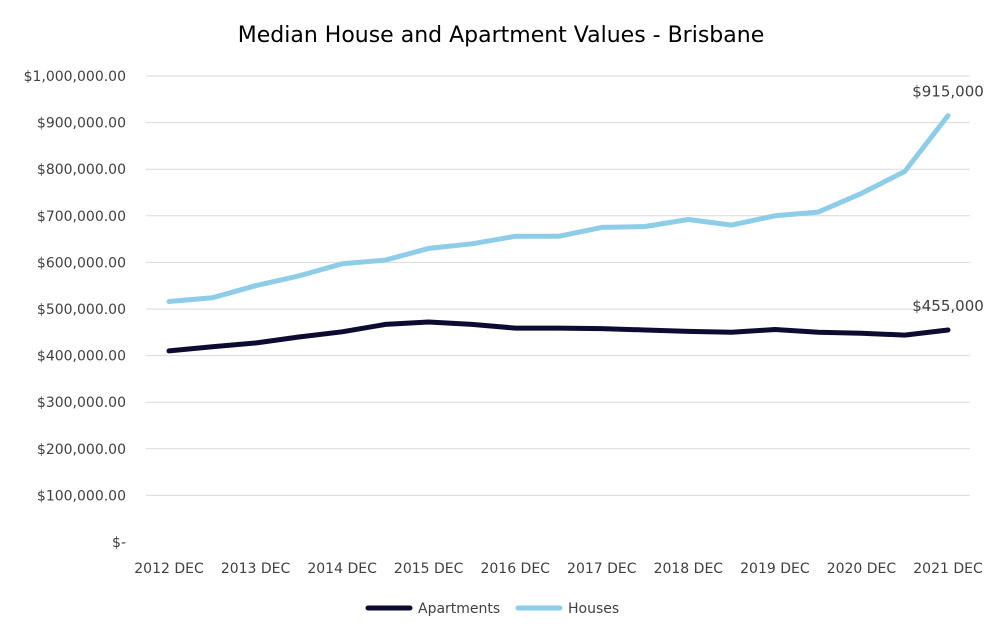 The image size is (1003, 638). What do you see at coordinates (948, 569) in the screenshot?
I see `x-tick-label: 2021 DEC` at bounding box center [948, 569].